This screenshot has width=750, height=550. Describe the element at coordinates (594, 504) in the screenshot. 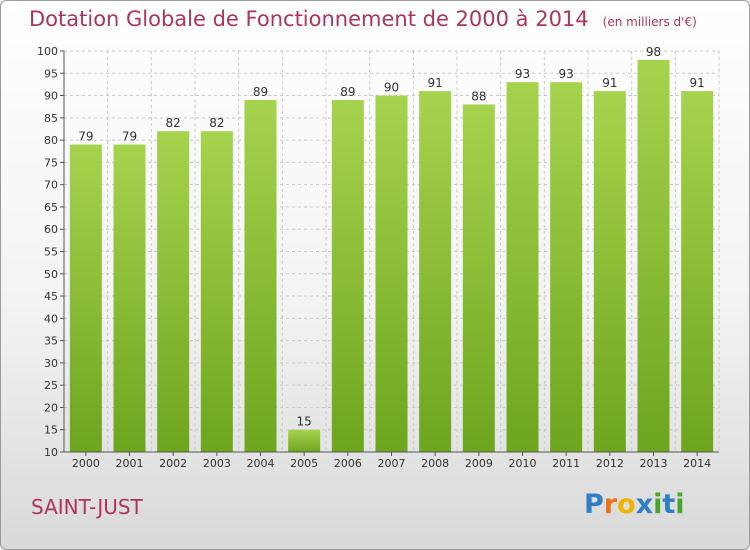

I see `logo-letter: P` at that location.